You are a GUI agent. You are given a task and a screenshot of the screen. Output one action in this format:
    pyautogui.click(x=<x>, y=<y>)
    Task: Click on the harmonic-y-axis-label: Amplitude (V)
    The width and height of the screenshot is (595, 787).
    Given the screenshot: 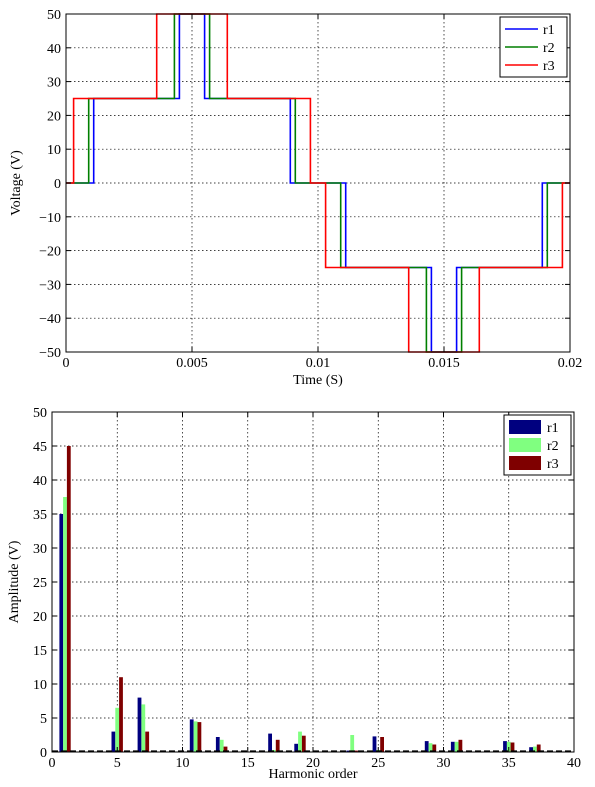 What is the action you would take?
    pyautogui.click(x=14, y=581)
    